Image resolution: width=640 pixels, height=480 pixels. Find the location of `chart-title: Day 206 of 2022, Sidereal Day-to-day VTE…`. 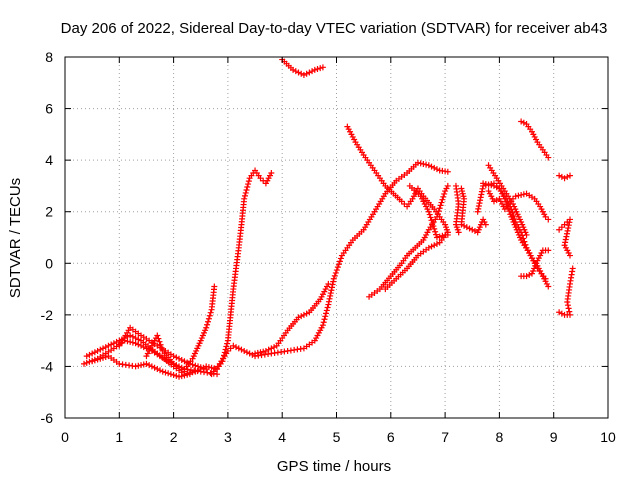

chart-title: Day 206 of 2022, Sidereal Day-to-day VTE… is located at coordinates (334, 28).